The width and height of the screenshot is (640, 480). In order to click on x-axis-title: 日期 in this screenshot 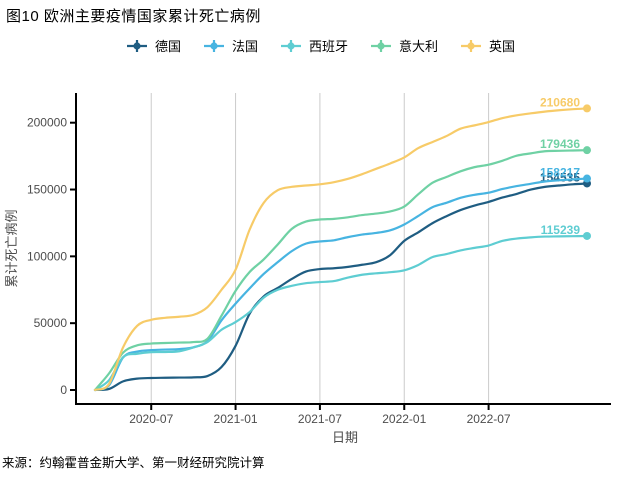, I will do `click(345, 437)`.